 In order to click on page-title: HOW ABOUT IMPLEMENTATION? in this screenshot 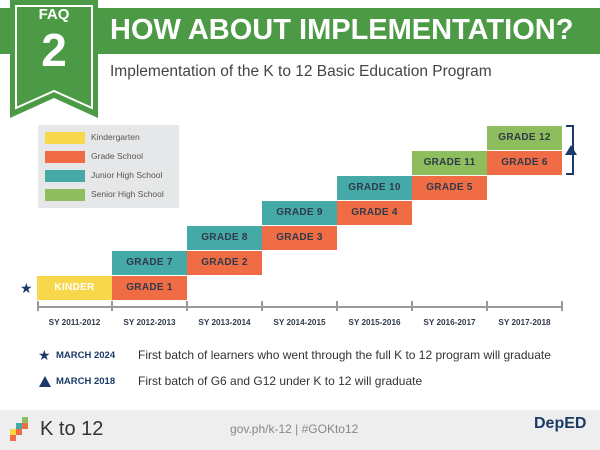, I will do `click(342, 30)`.